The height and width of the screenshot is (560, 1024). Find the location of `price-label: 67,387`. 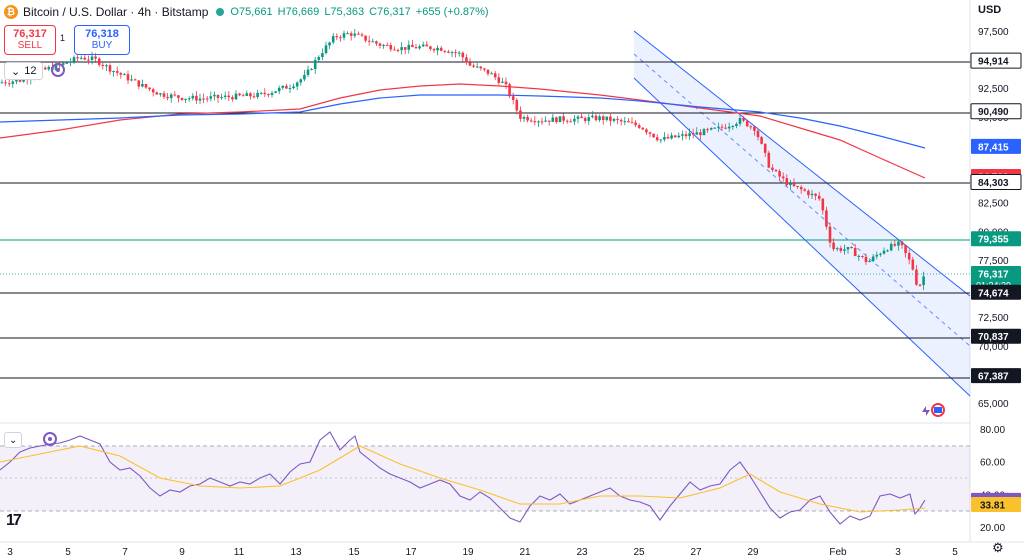

price-label: 67,387 is located at coordinates (996, 376).